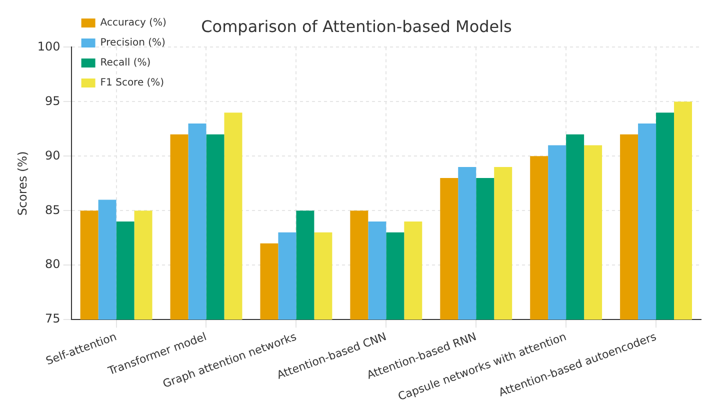 Image resolution: width=721 pixels, height=415 pixels. I want to click on y-tick-label: 95, so click(52, 101).